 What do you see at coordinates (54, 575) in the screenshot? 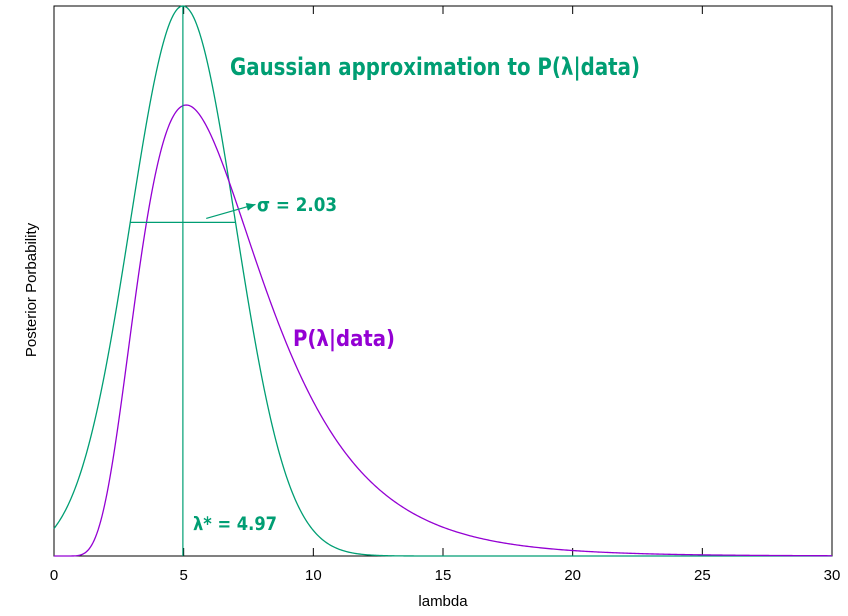
I see `x-tick-label: 0` at bounding box center [54, 575].